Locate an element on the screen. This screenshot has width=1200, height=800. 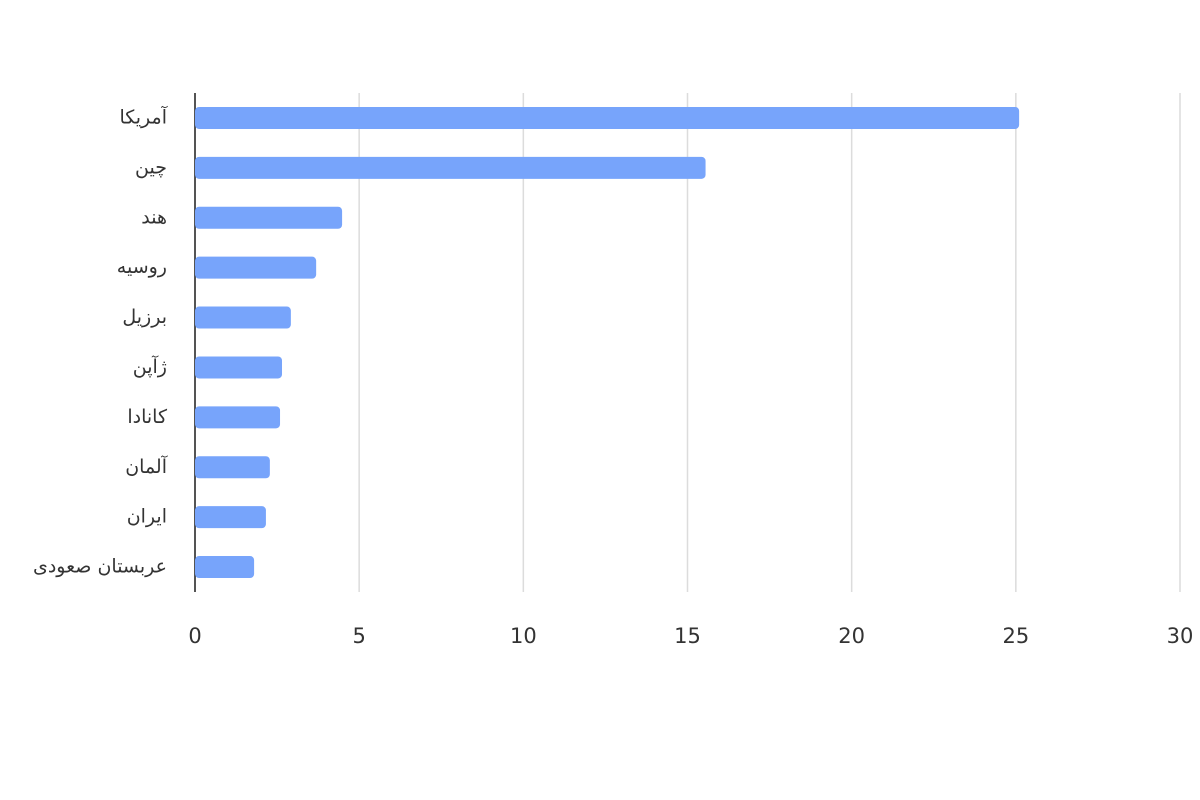
y-tick-label: هند is located at coordinates (154, 217).